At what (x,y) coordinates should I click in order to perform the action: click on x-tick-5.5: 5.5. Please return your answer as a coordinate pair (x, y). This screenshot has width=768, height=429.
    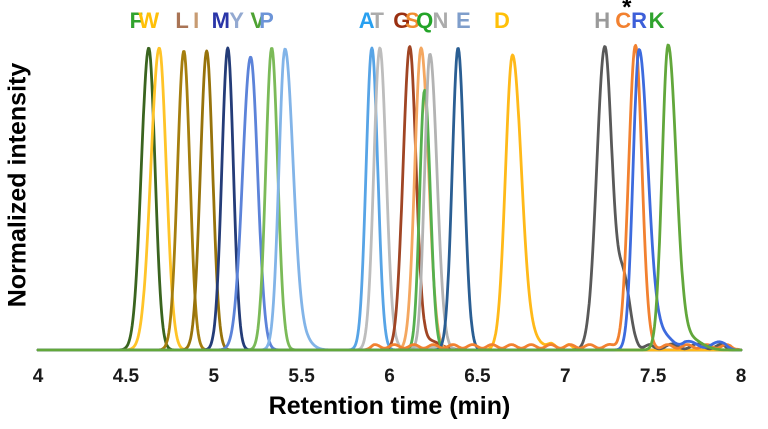
    Looking at the image, I should click on (301, 376).